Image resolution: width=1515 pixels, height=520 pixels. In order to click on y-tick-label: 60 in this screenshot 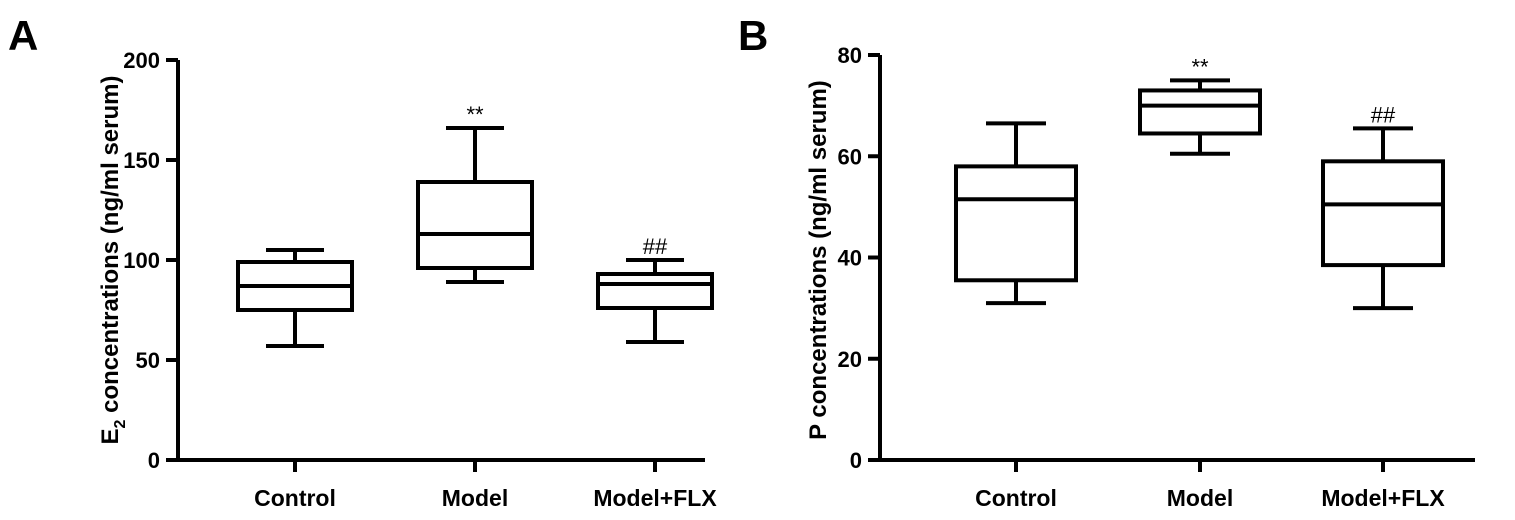, I will do `click(850, 156)`.